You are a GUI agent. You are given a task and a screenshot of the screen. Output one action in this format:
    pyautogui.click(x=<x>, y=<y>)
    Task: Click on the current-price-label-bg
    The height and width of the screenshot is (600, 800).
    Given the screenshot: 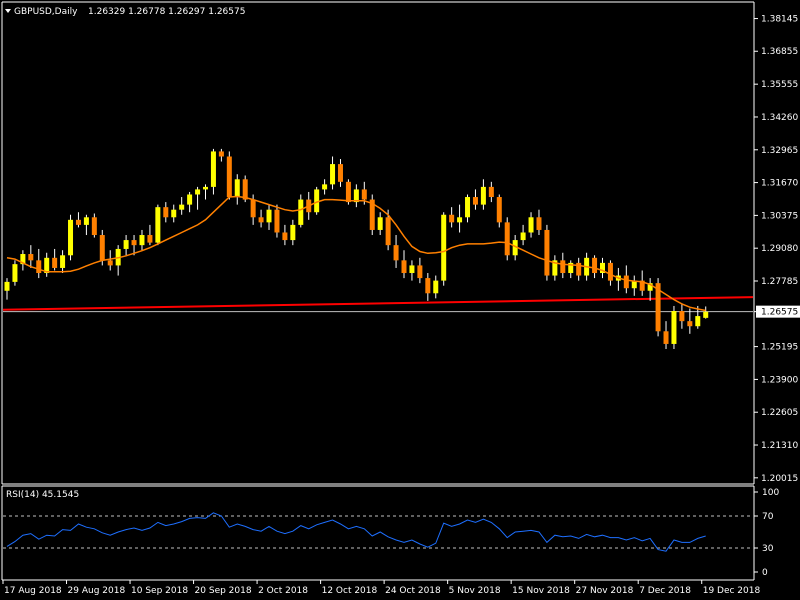 What is the action you would take?
    pyautogui.click(x=778, y=311)
    